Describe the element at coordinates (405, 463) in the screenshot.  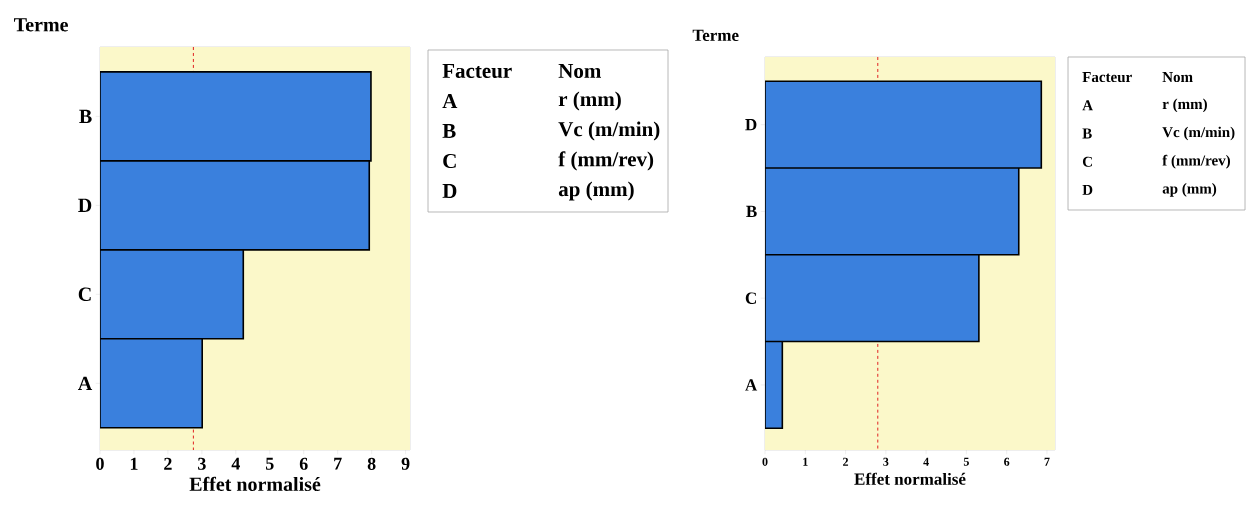
I see `x-tick-label: 9` at that location.